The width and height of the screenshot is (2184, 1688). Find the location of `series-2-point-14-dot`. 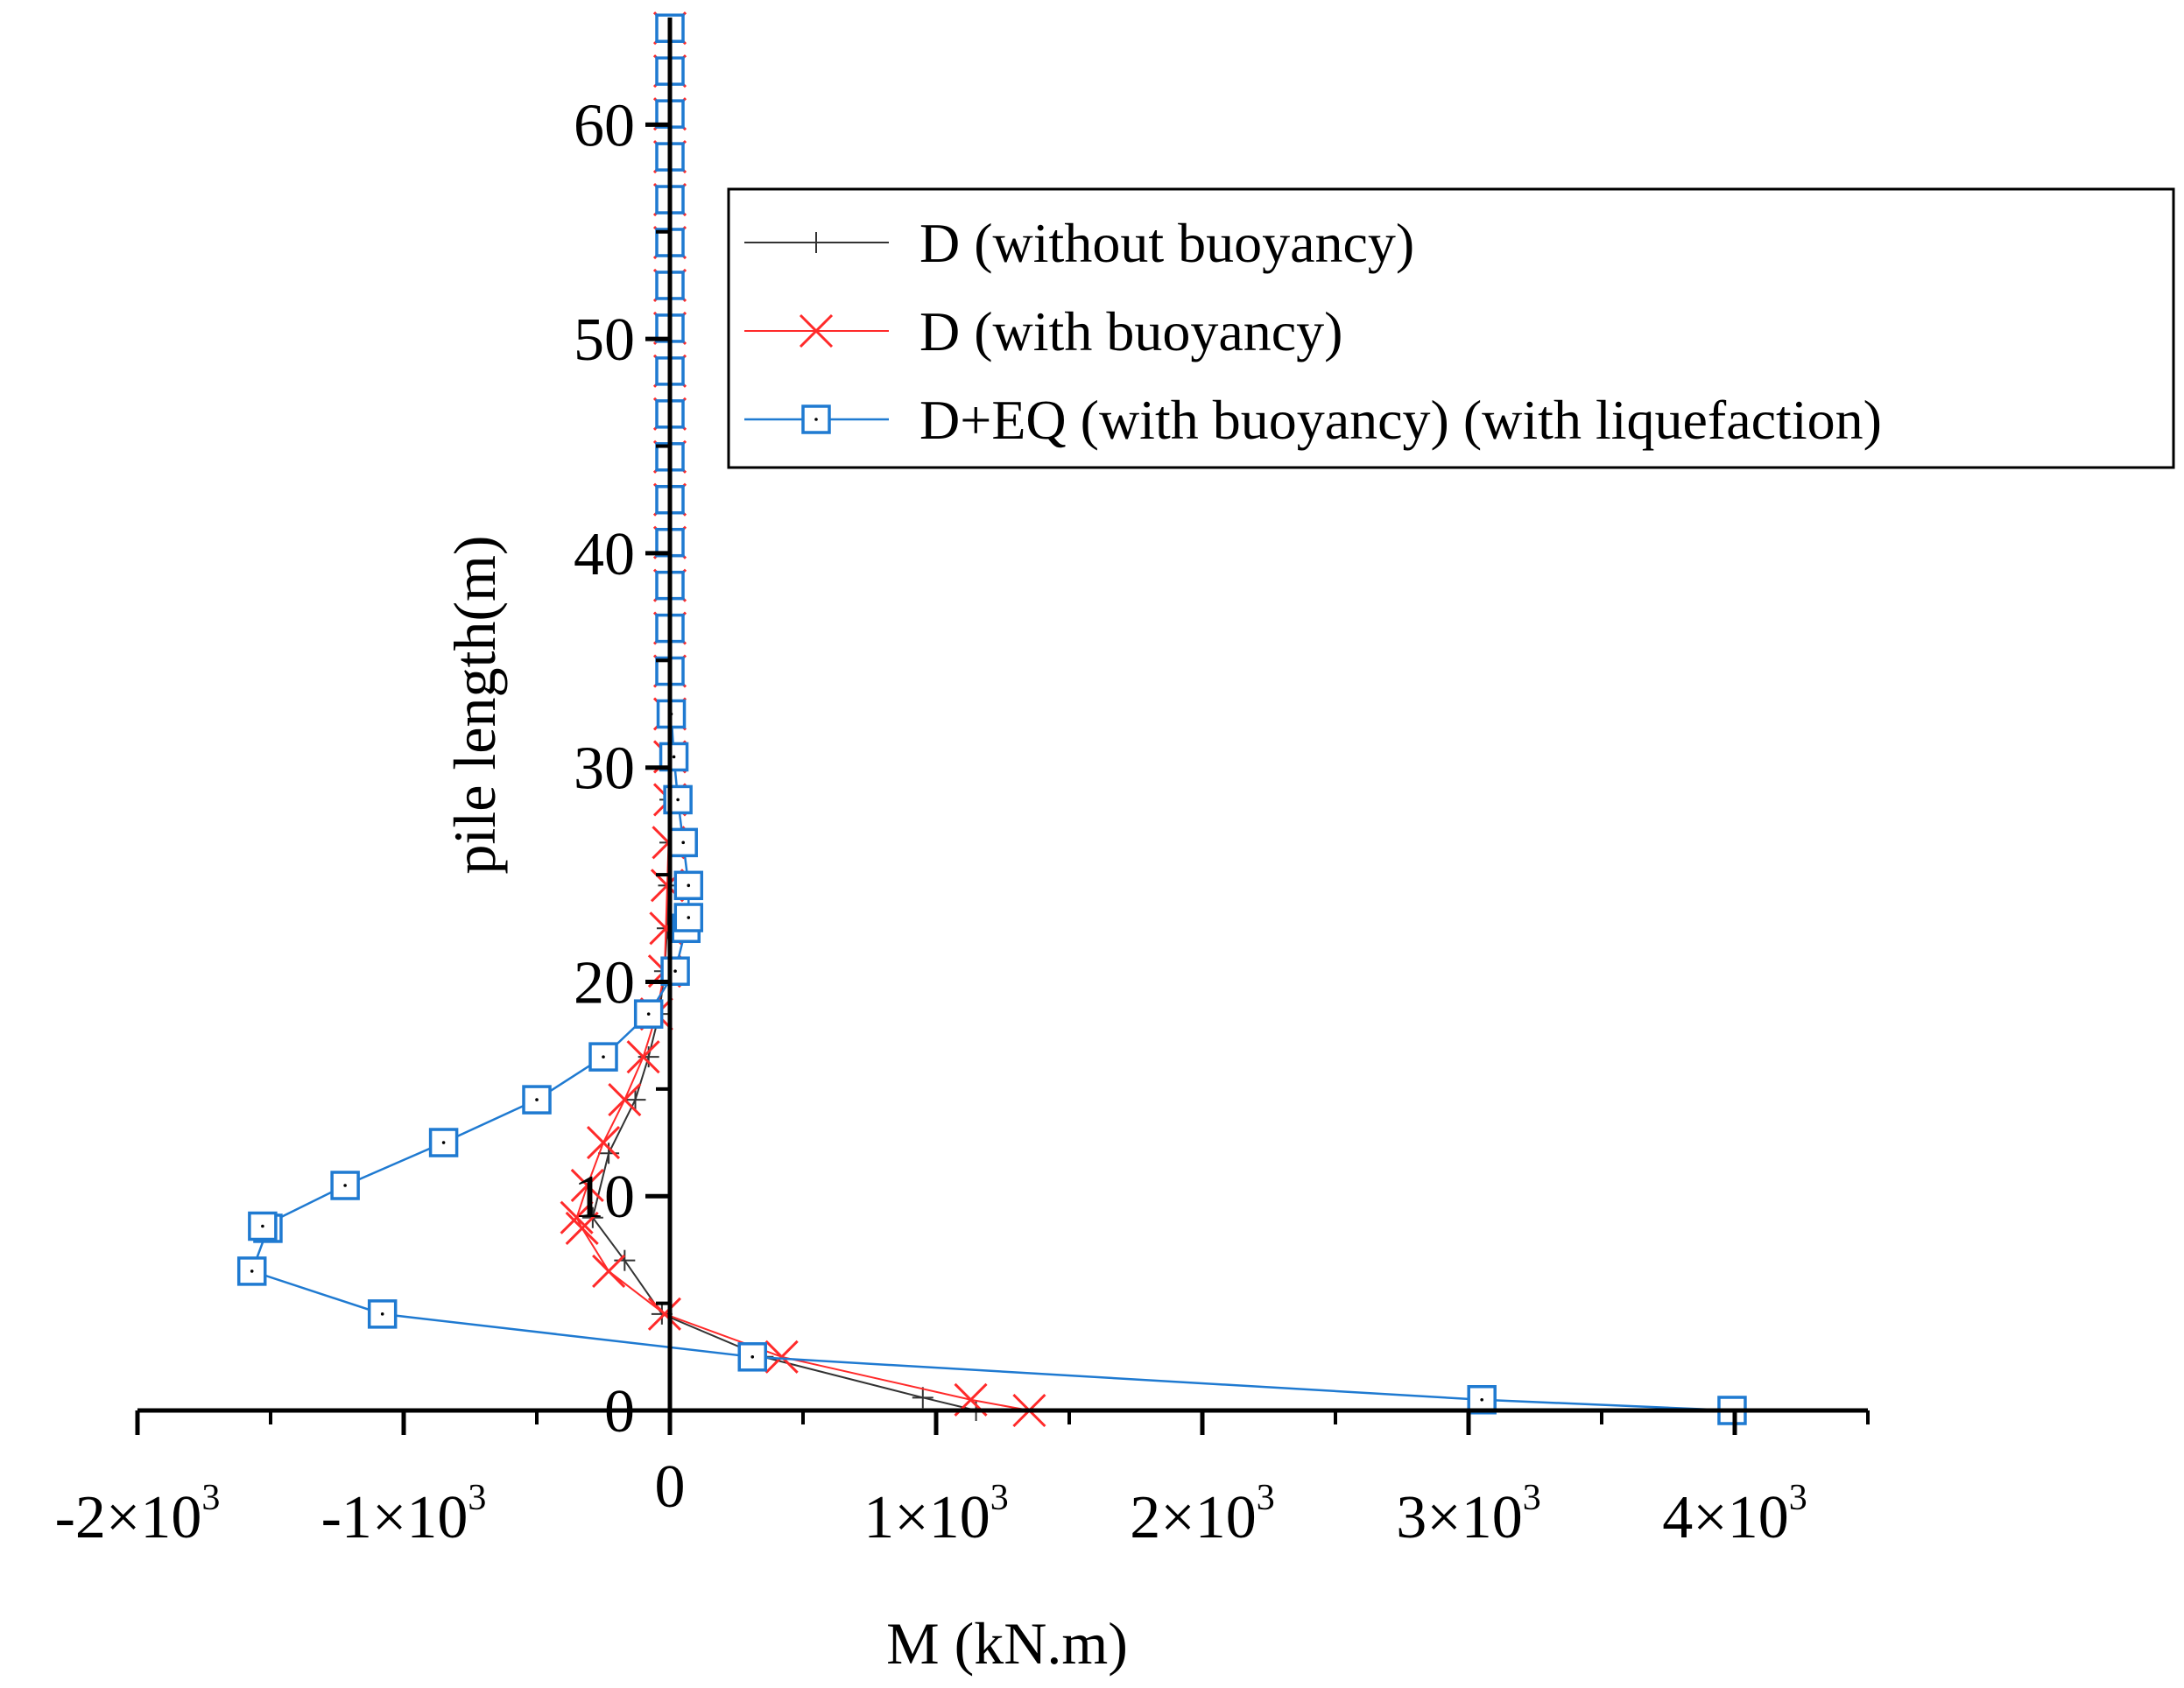

series-2-point-14-dot is located at coordinates (689, 917).